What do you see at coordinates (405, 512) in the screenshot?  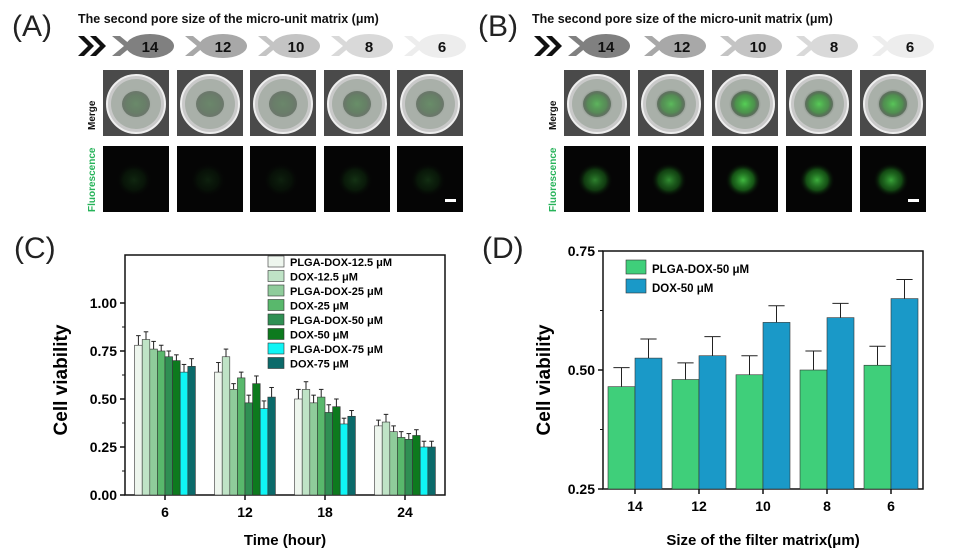 I see `x-tick-label: 24` at bounding box center [405, 512].